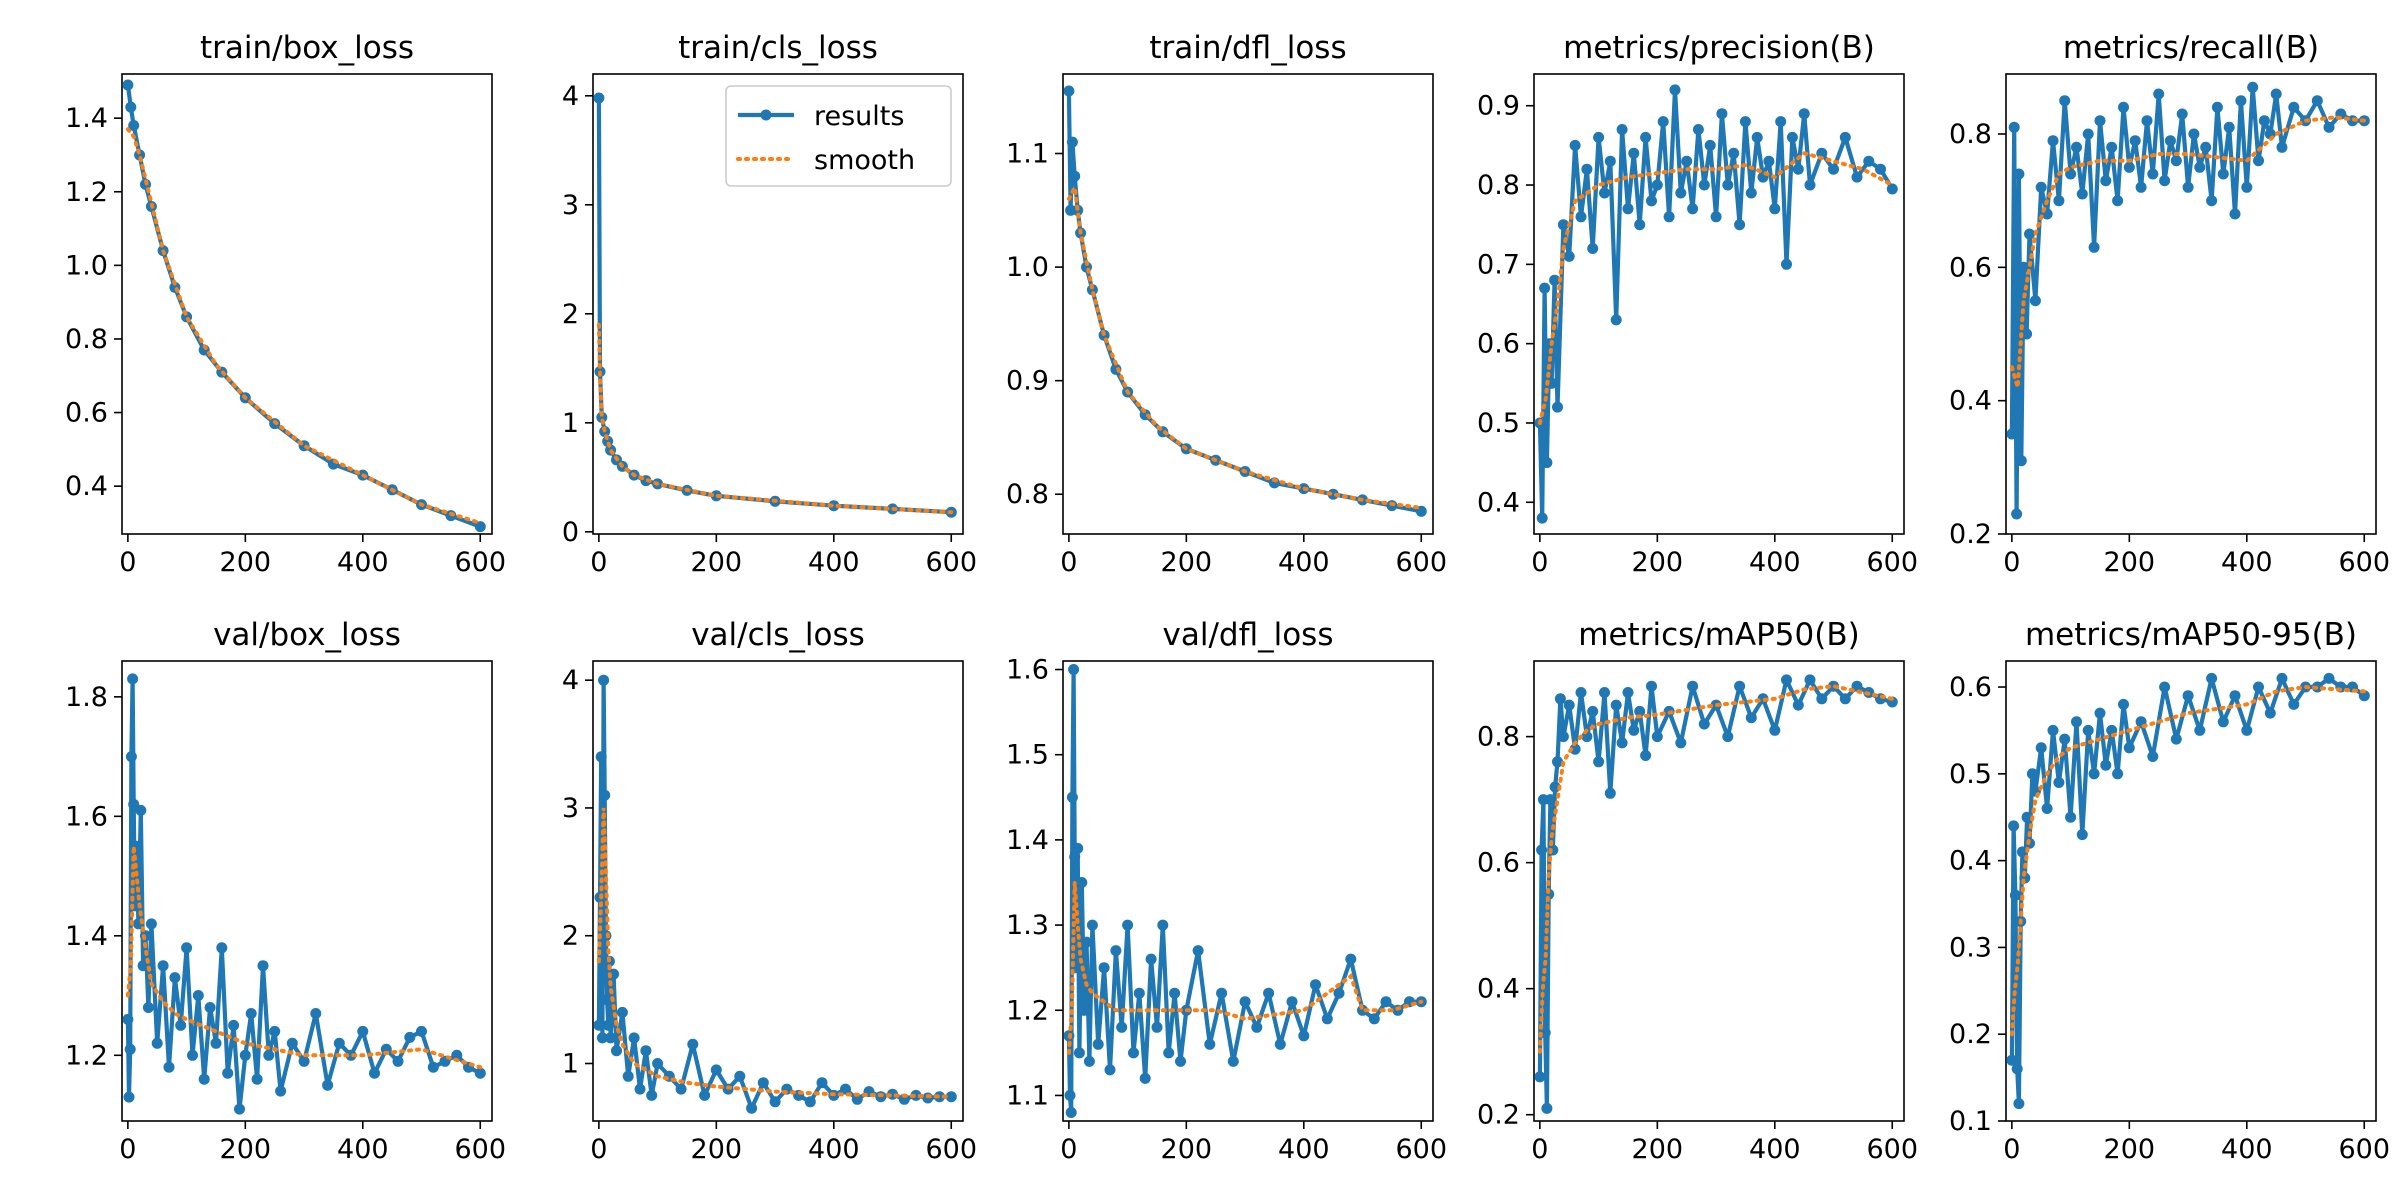 This screenshot has height=1200, width=2400. Describe the element at coordinates (1716, 894) in the screenshot. I see `results-series-line` at that location.